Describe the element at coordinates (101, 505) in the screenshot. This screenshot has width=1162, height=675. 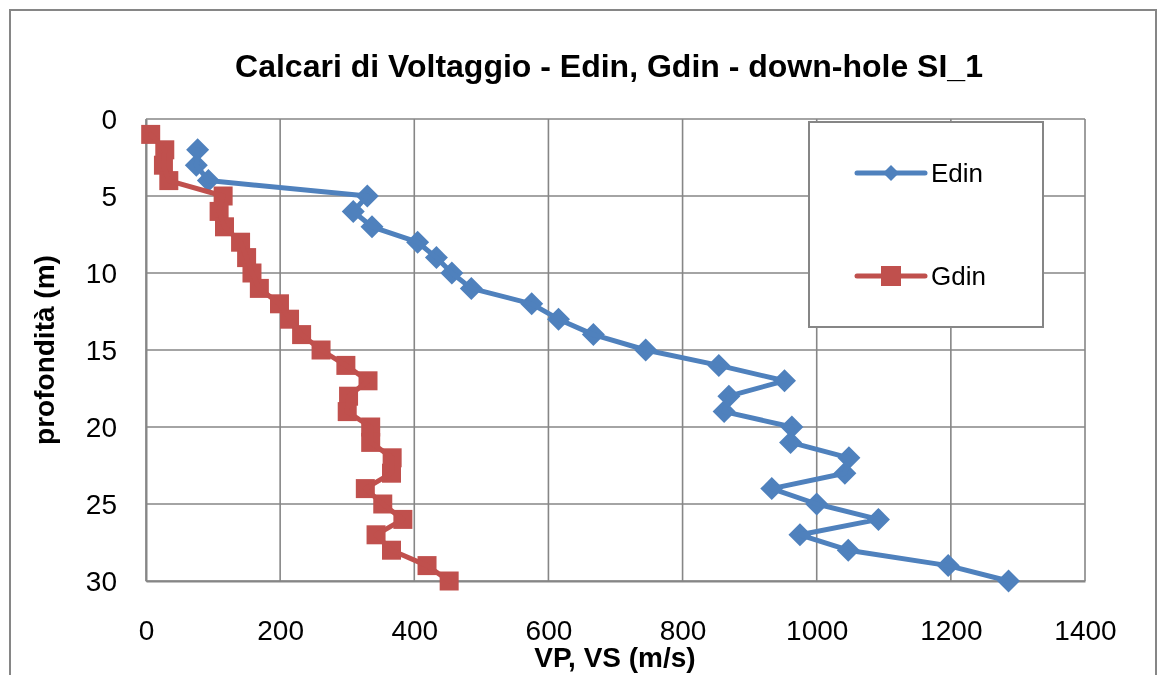
I see `y-tick-label: 25` at that location.